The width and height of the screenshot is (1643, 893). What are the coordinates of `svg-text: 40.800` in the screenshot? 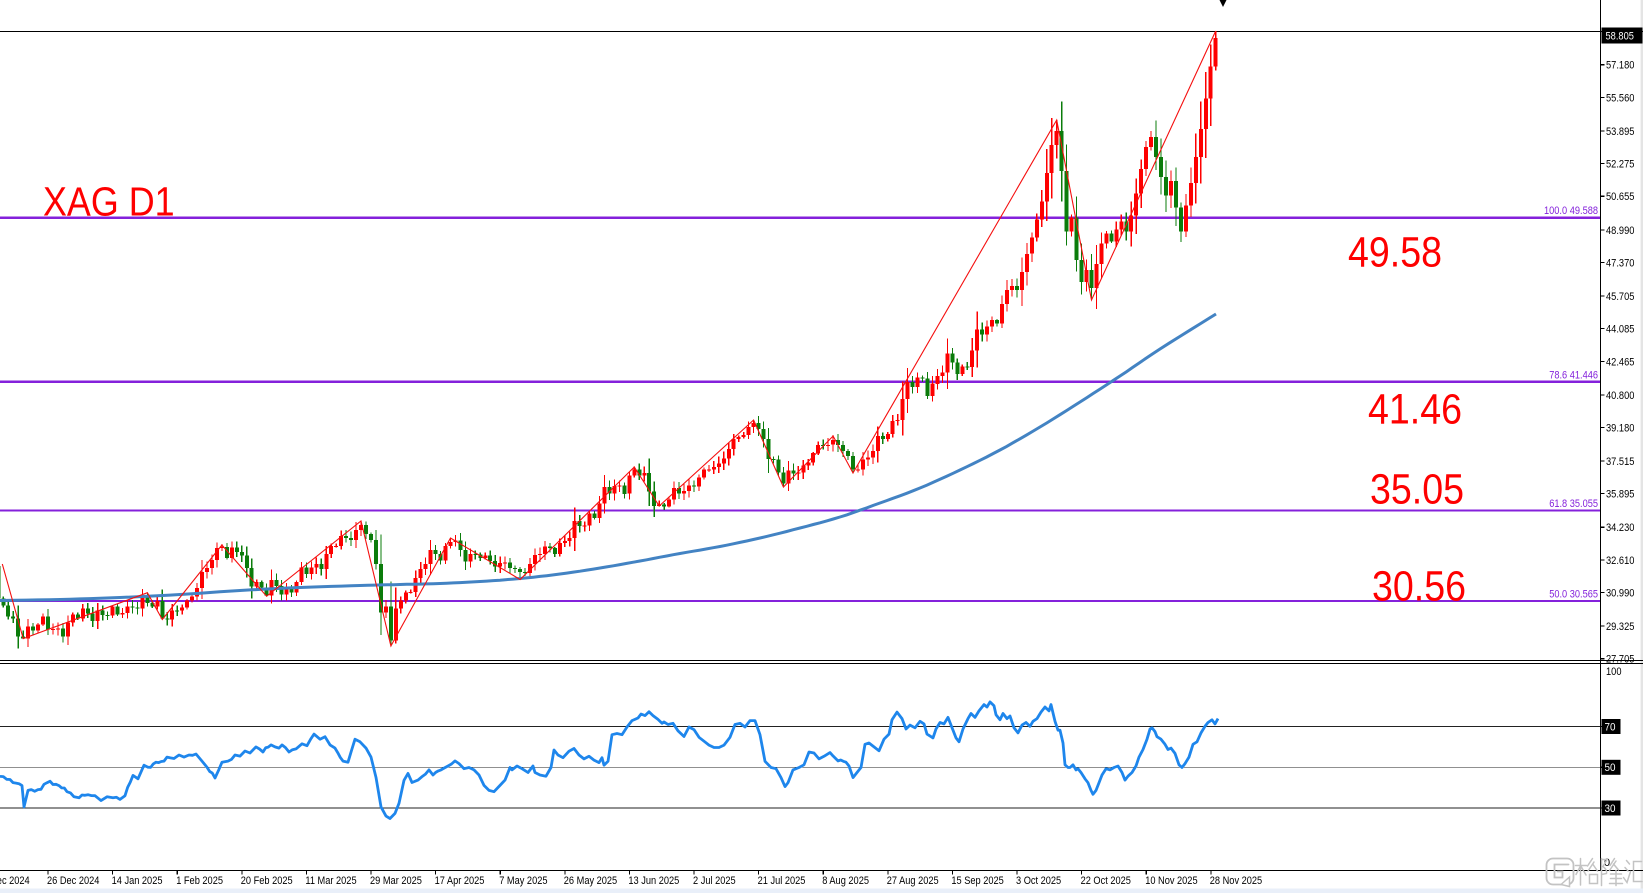 It's located at (1620, 396).